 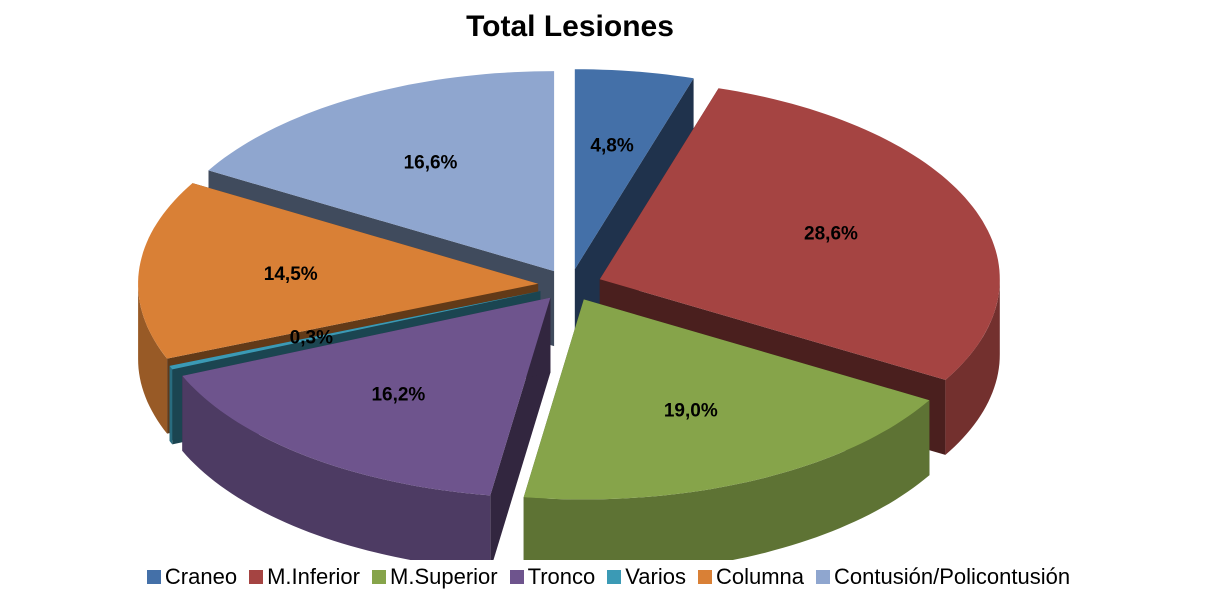 What do you see at coordinates (431, 163) in the screenshot?
I see `data-label: 16,6%` at bounding box center [431, 163].